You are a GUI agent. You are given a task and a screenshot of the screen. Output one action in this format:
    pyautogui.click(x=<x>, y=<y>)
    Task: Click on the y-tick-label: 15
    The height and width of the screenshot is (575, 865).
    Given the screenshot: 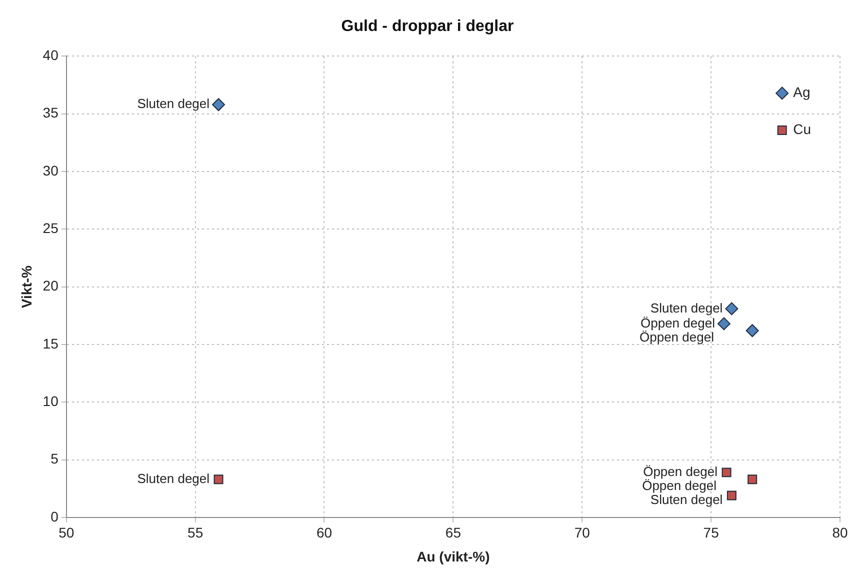 What is the action you would take?
    pyautogui.click(x=50, y=343)
    